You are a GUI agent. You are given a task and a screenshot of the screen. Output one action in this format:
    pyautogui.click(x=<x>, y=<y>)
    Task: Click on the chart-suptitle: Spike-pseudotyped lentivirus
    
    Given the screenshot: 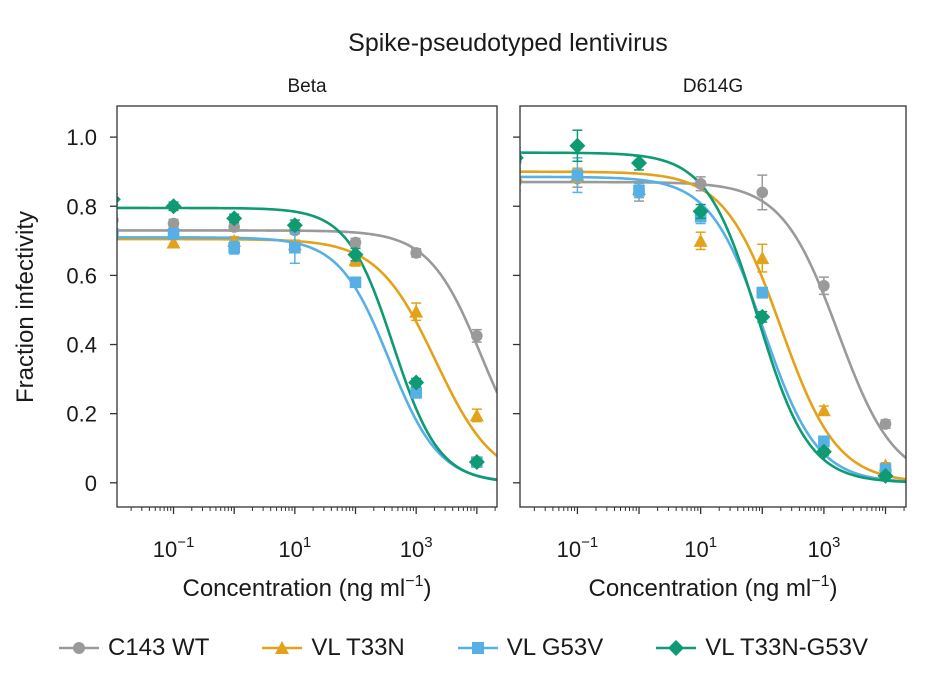 What is the action you would take?
    pyautogui.click(x=508, y=43)
    